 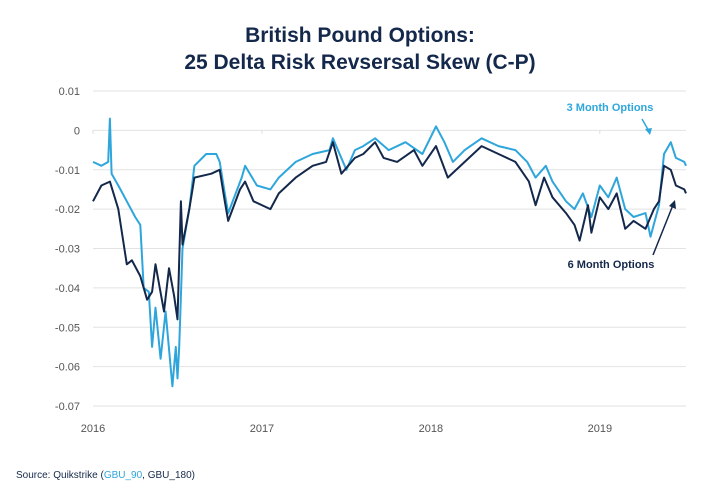 I want to click on annotation-3m: 3 Month Options, so click(x=610, y=108).